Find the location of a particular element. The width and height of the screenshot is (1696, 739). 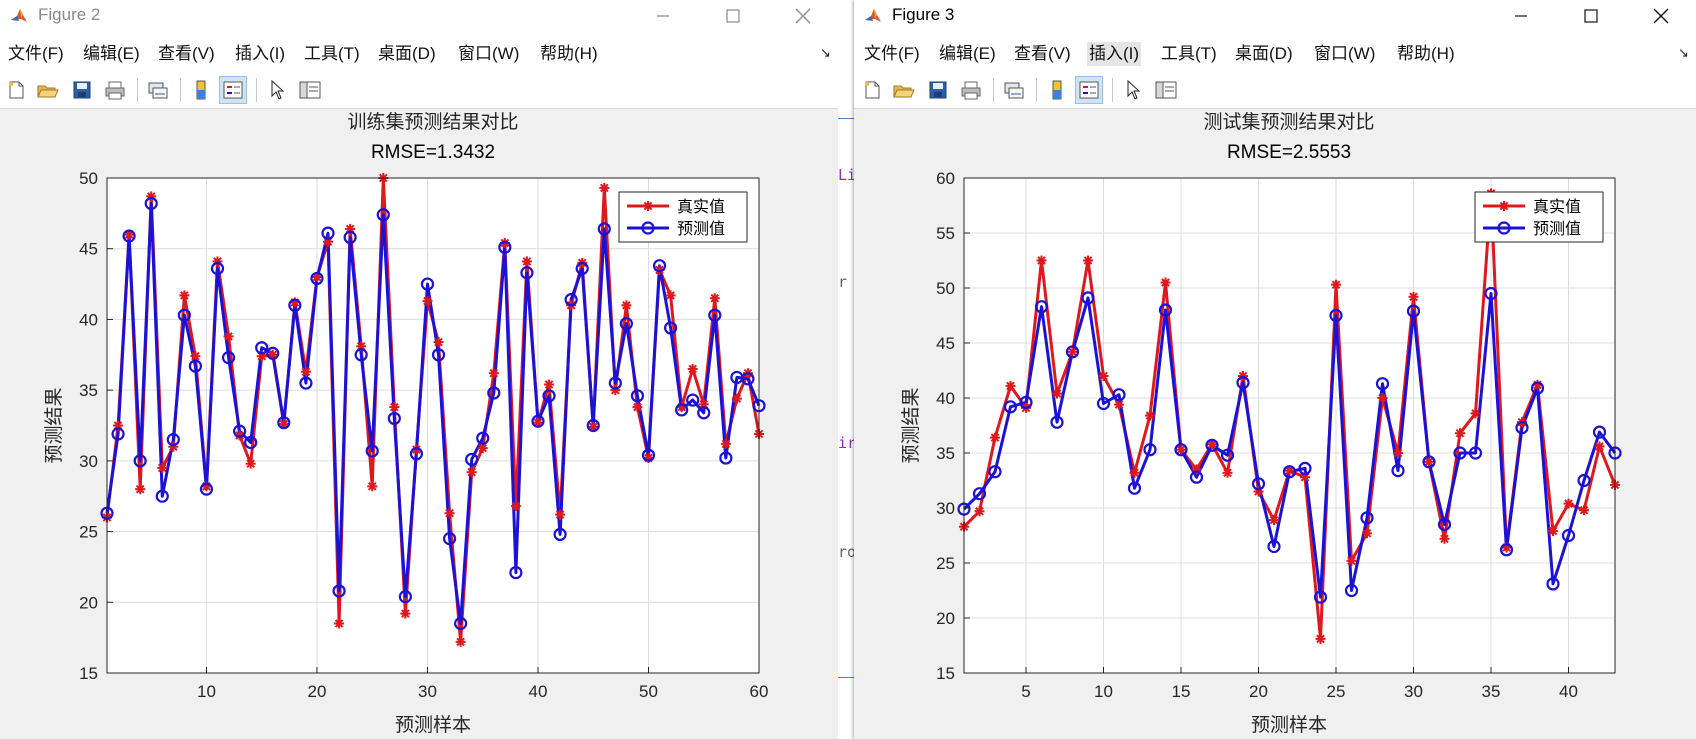

figure-toolbar is located at coordinates (419, 90).